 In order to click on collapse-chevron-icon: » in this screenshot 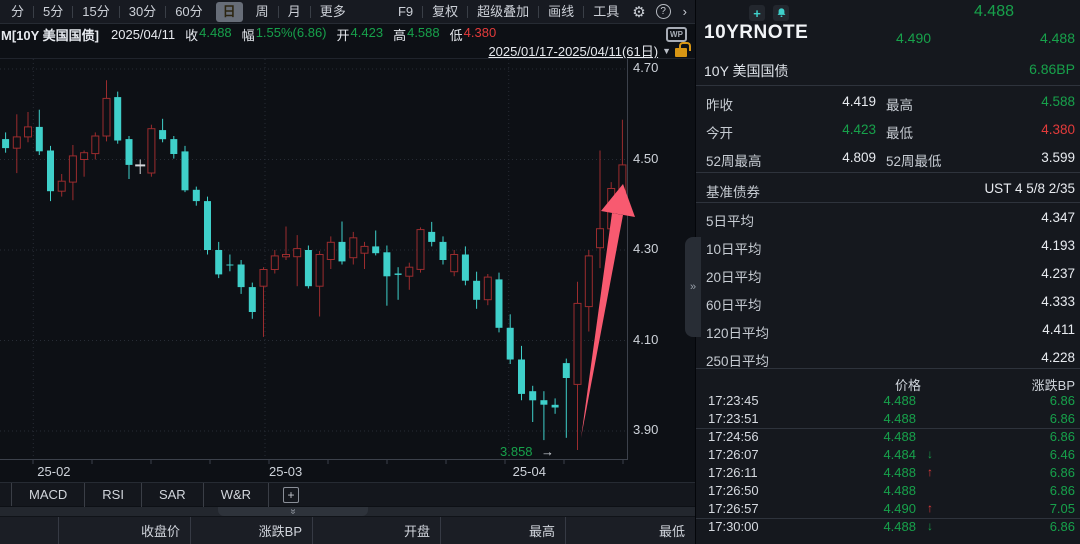, I will do `click(293, 511)`.